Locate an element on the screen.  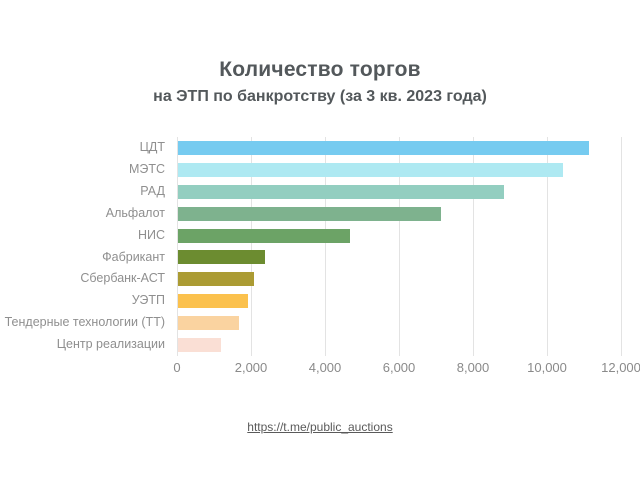
category-label: Тендерные технологии (ТТ) is located at coordinates (84, 322).